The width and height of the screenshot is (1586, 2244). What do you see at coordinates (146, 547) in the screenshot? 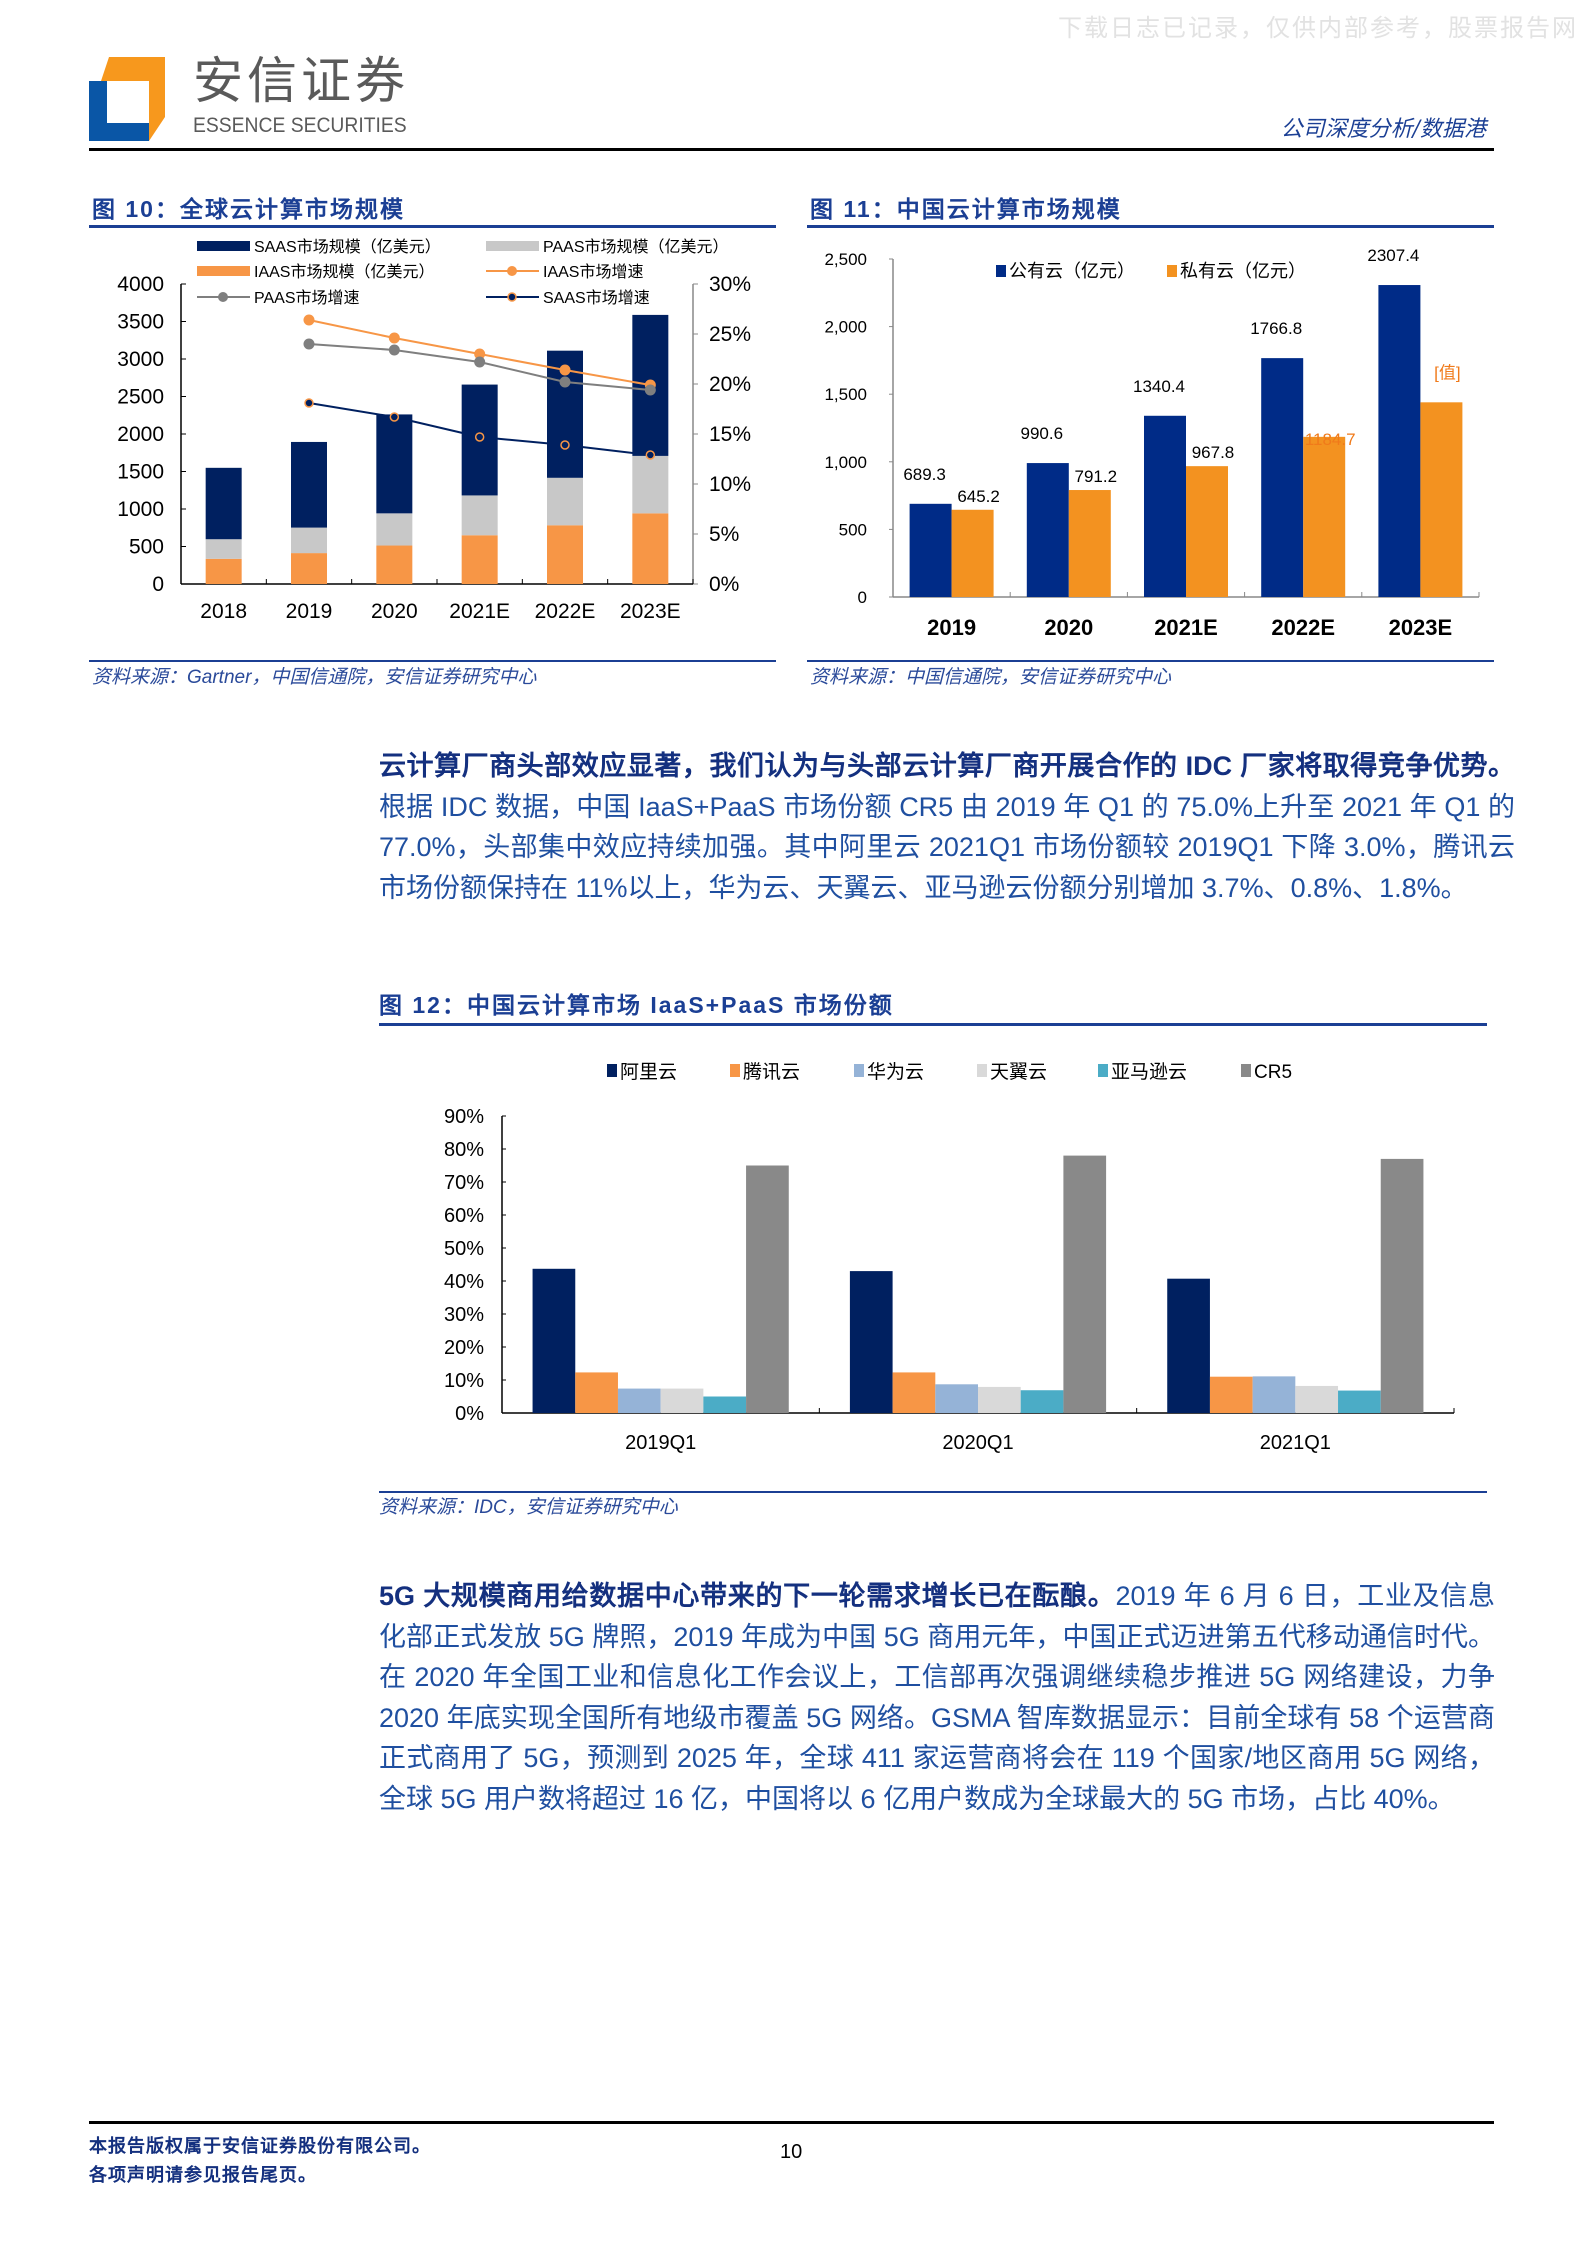
I see `y-tick-label: 500` at bounding box center [146, 547].